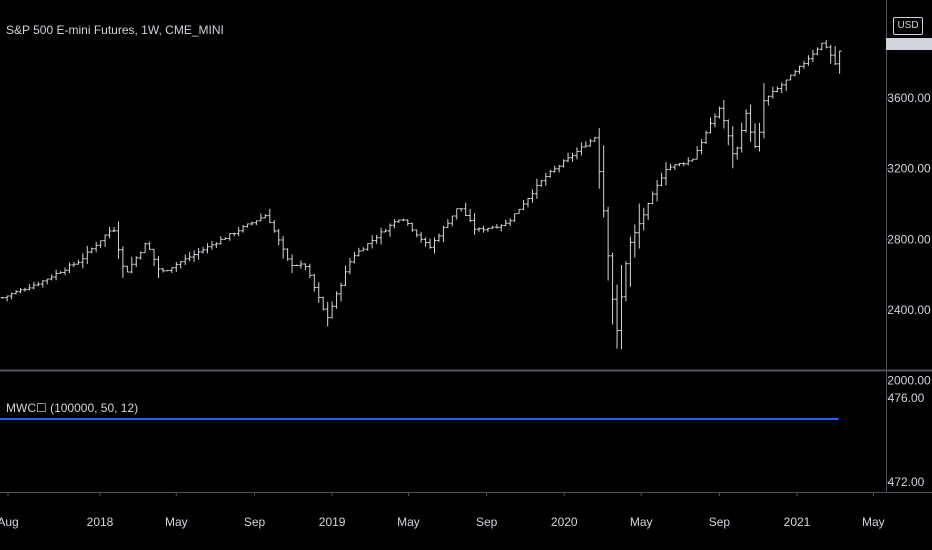 The image size is (932, 550). Describe the element at coordinates (115, 30) in the screenshot. I see `symbol-title: S&P 500 E-mini Futures, 1W, CME_MINI` at that location.